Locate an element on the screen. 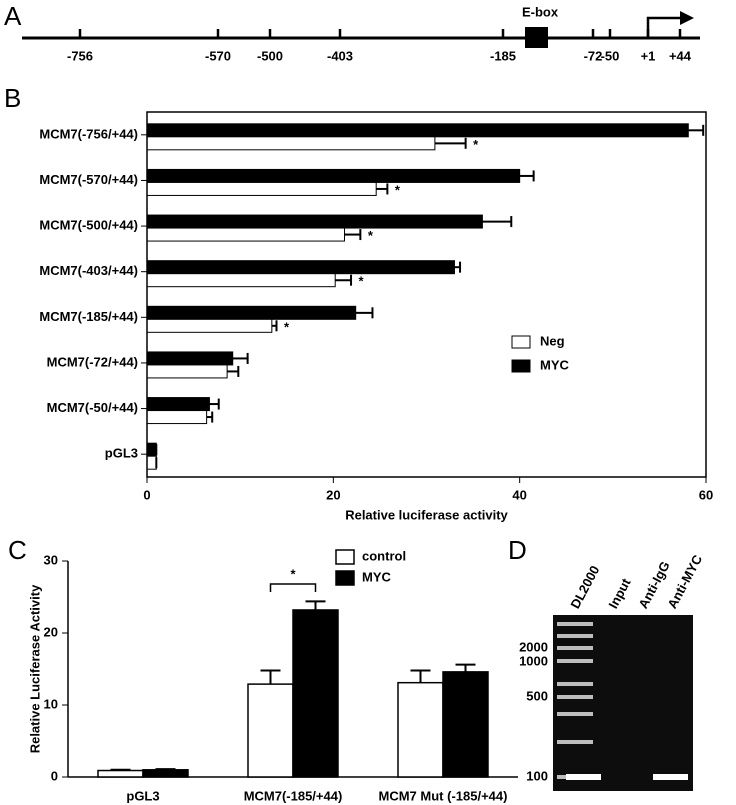  y-tick-label: 0 is located at coordinates (54, 775).